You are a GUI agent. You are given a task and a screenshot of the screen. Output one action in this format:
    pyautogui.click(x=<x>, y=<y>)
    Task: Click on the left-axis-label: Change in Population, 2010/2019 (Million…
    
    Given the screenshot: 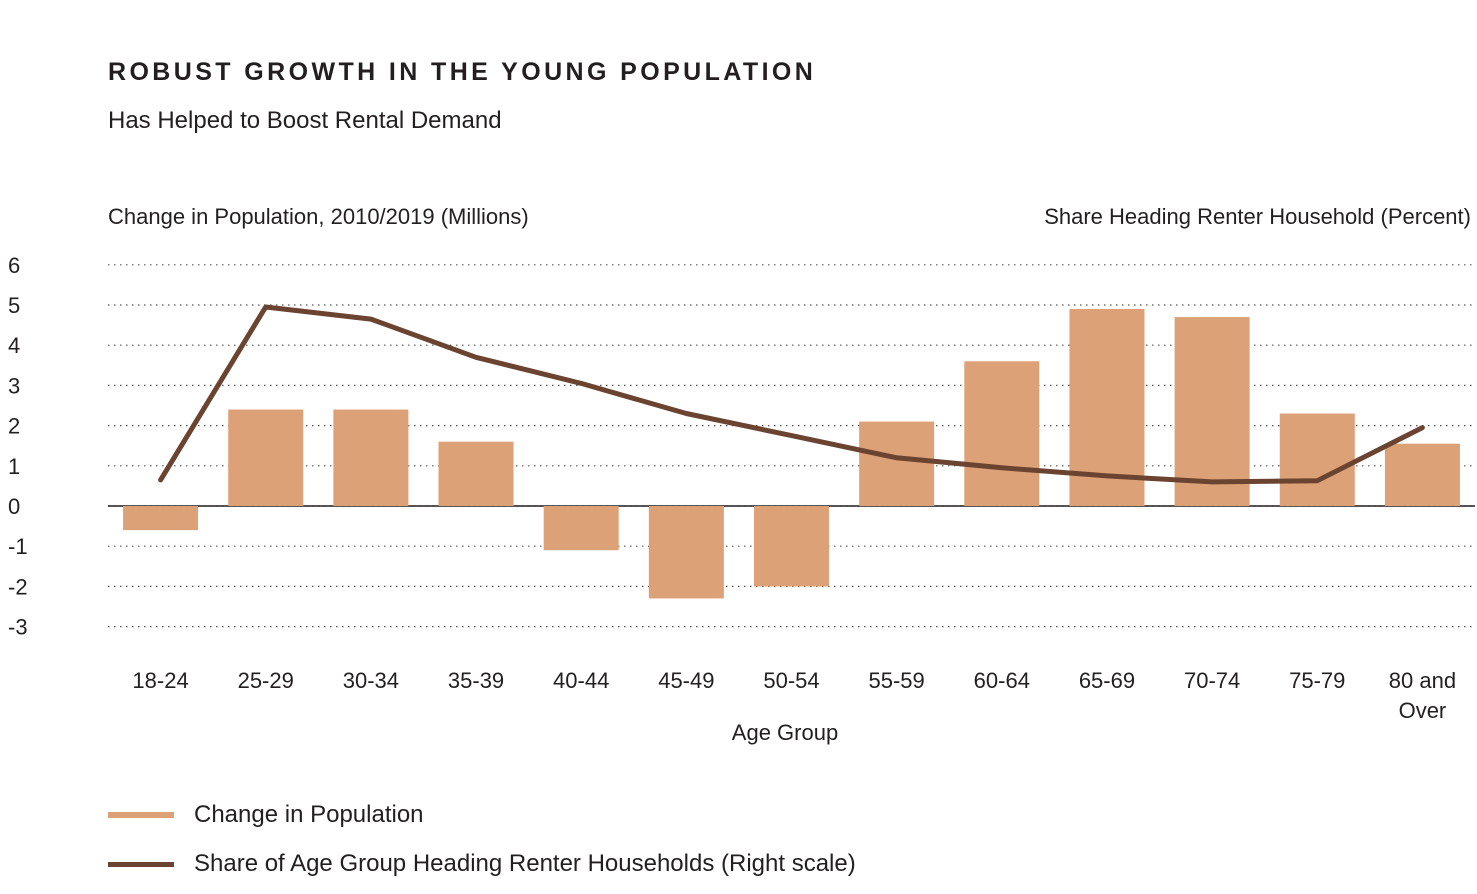 What is the action you would take?
    pyautogui.click(x=318, y=216)
    